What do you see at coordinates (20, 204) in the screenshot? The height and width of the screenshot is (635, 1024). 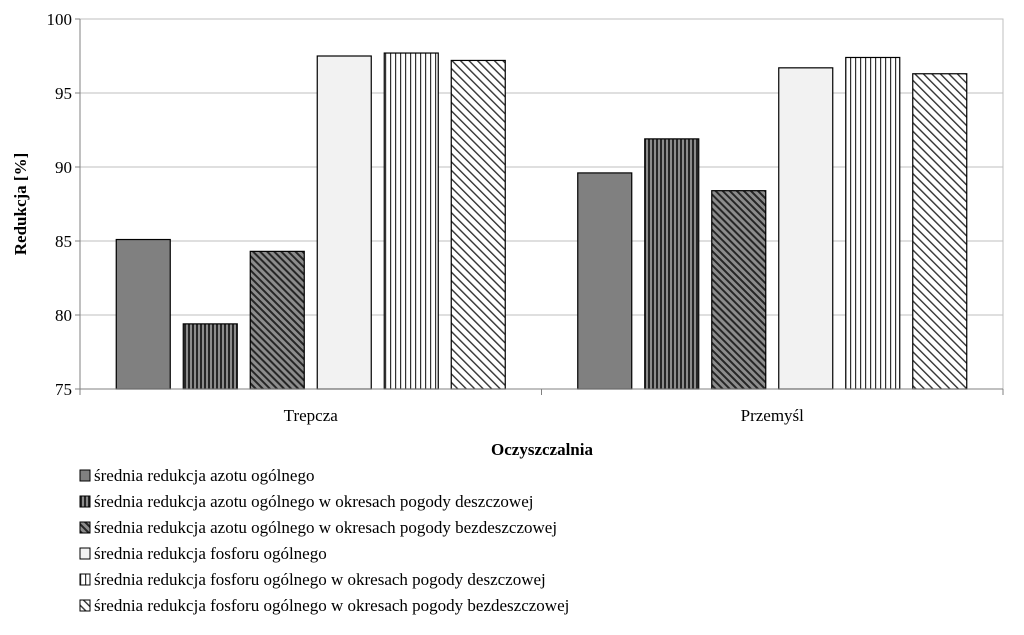 I see `y-axis-title: Redukcja [%]` at bounding box center [20, 204].